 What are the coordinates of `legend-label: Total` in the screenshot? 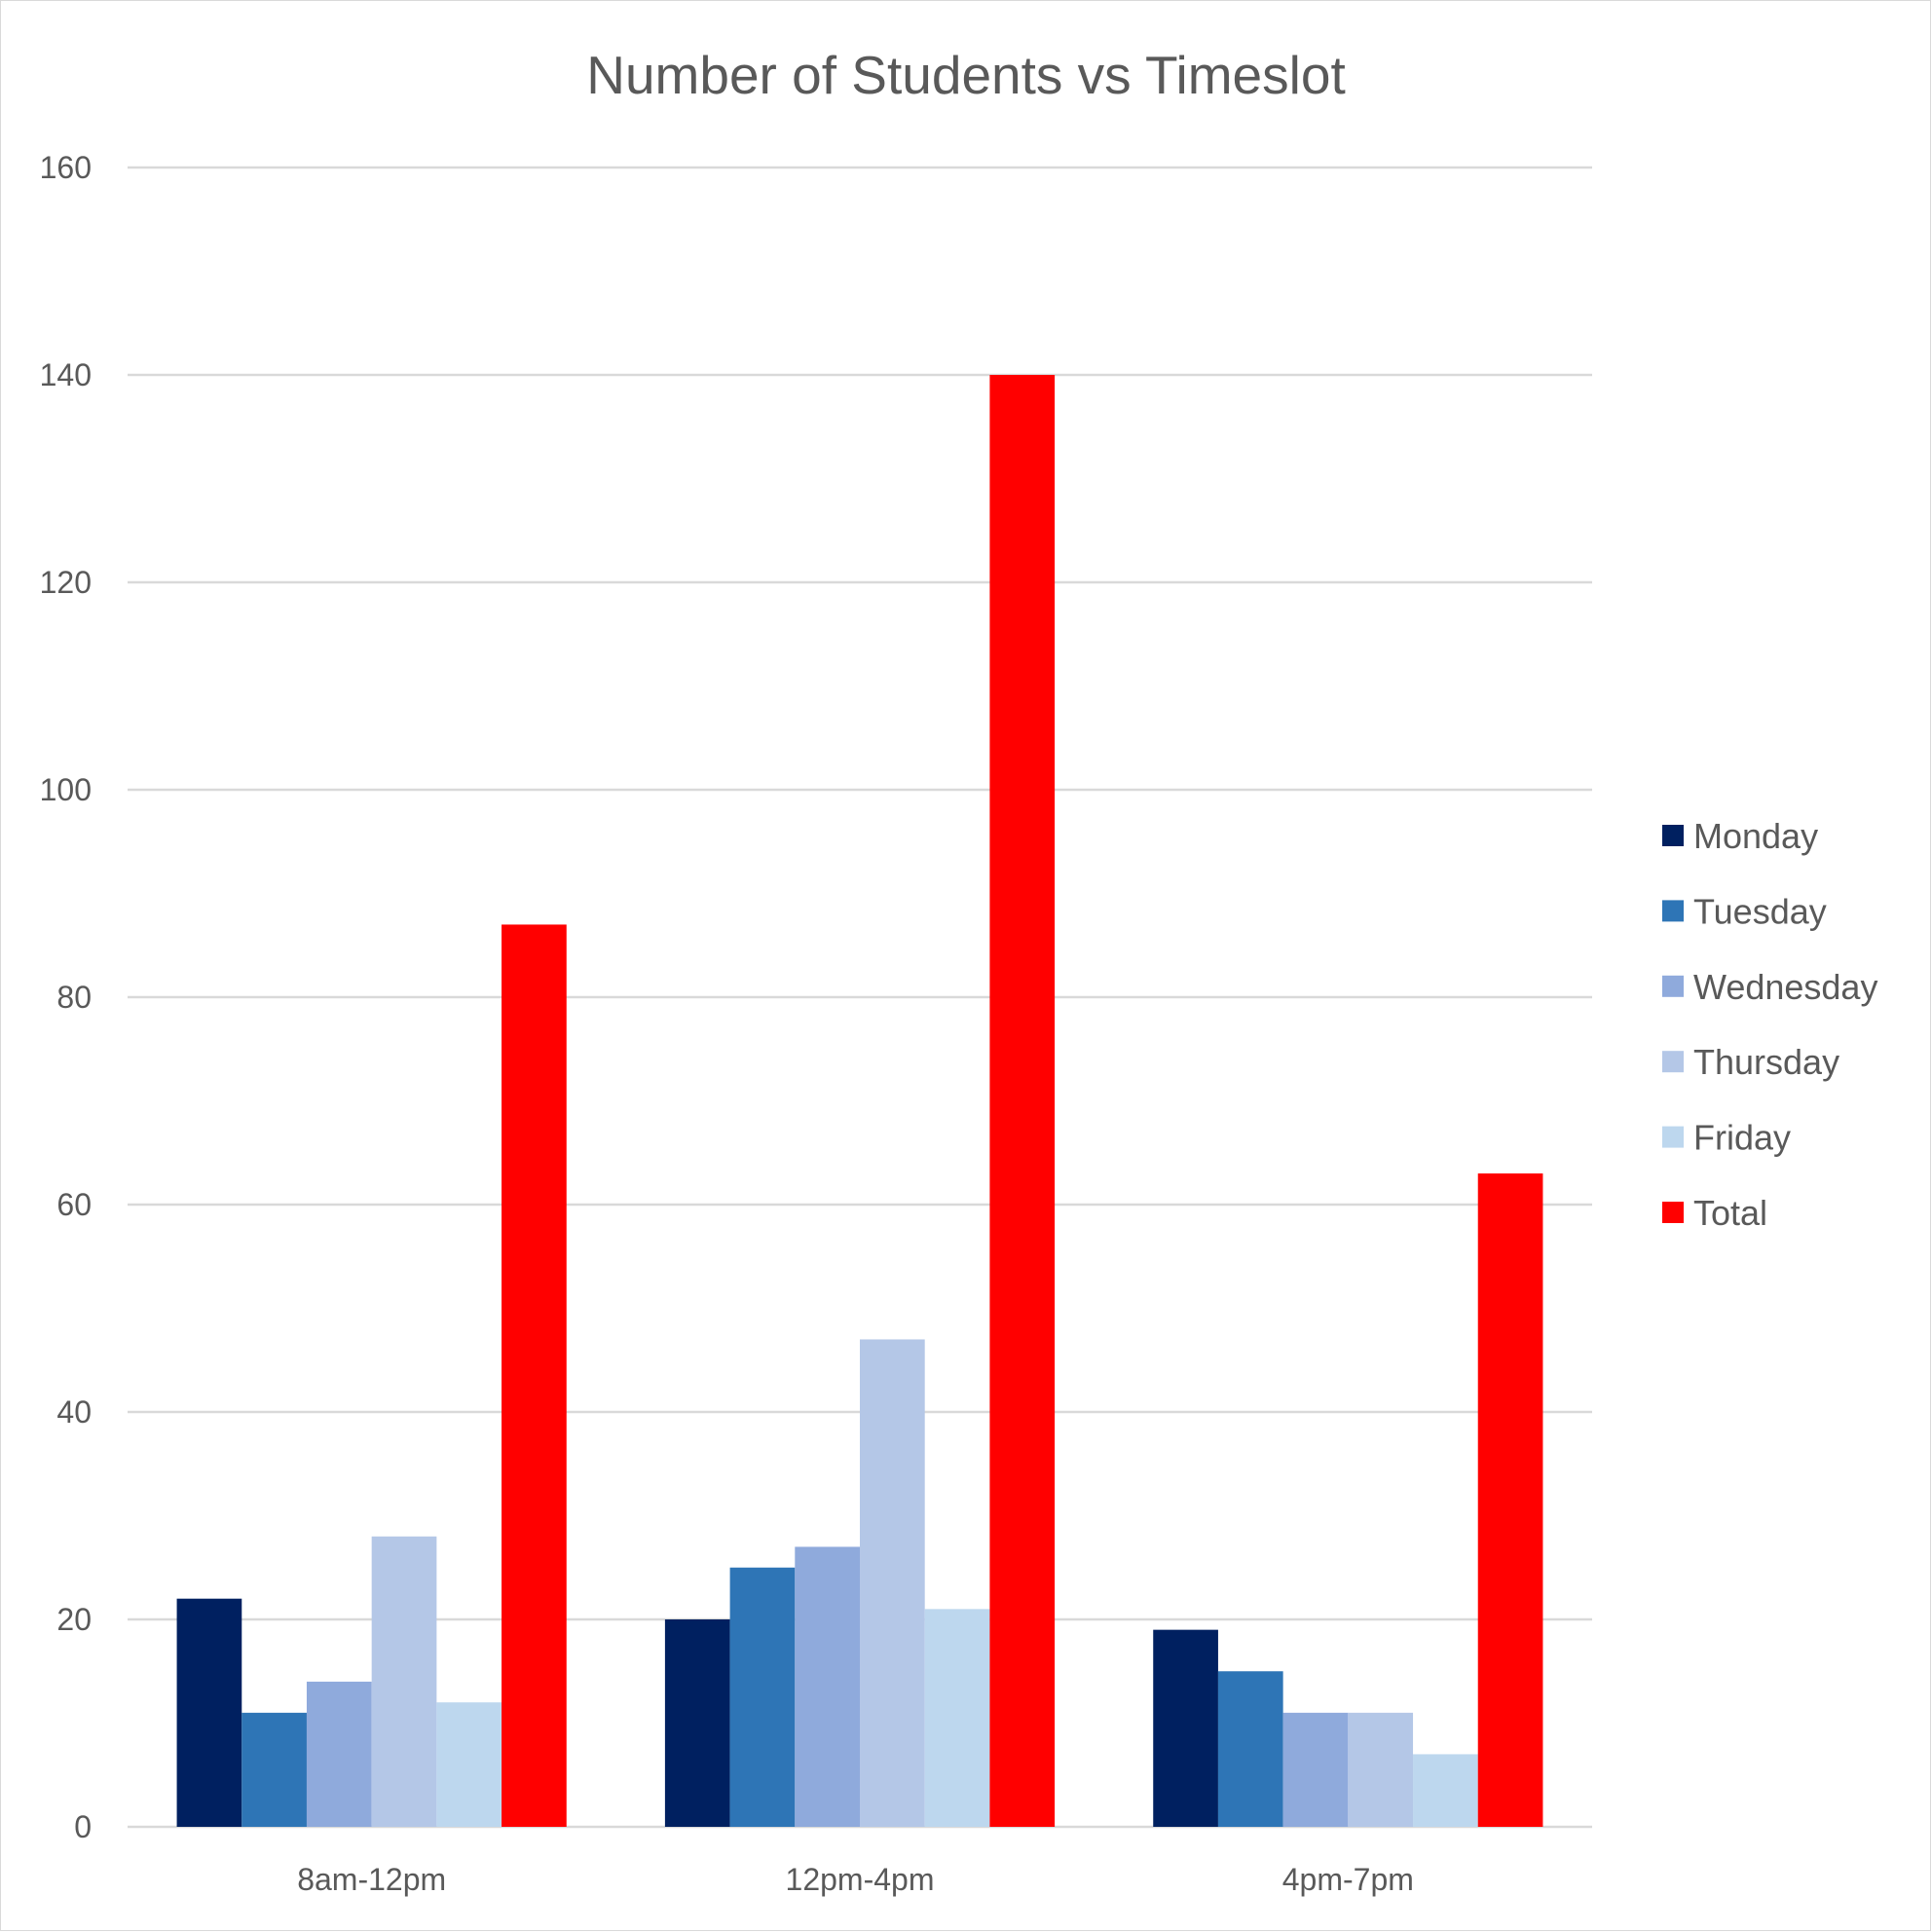 It's located at (1730, 1213).